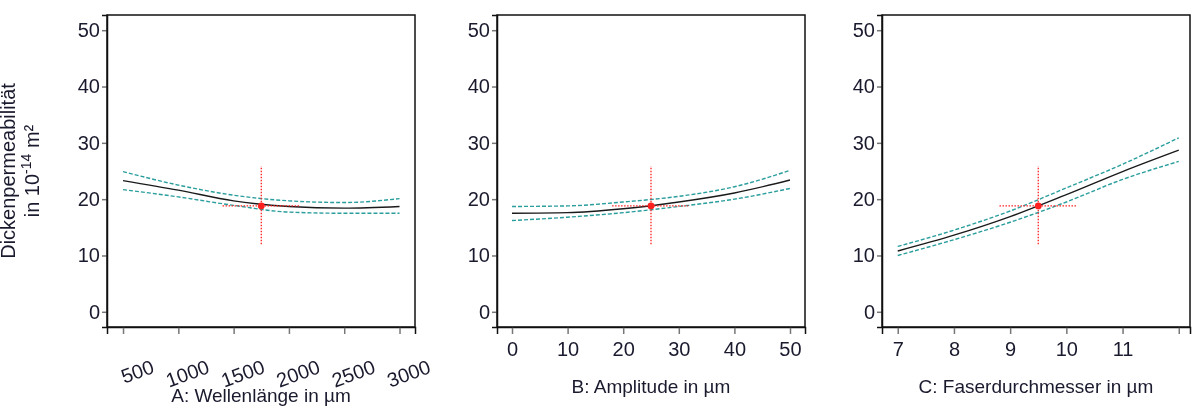 This screenshot has height=408, width=1194. I want to click on x-tick-label: 9, so click(1011, 349).